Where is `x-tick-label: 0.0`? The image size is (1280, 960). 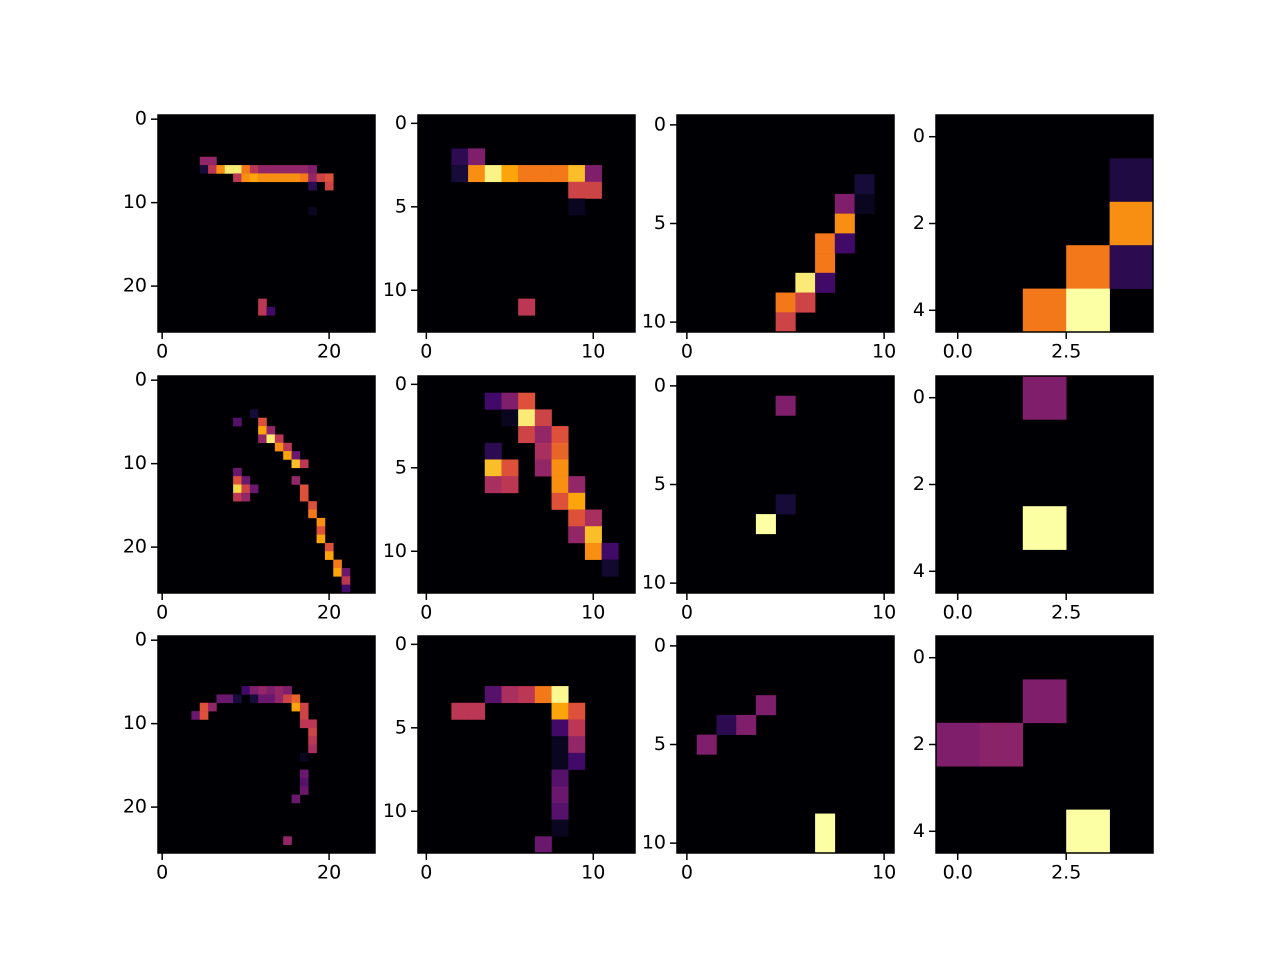
x-tick-label: 0.0 is located at coordinates (958, 873).